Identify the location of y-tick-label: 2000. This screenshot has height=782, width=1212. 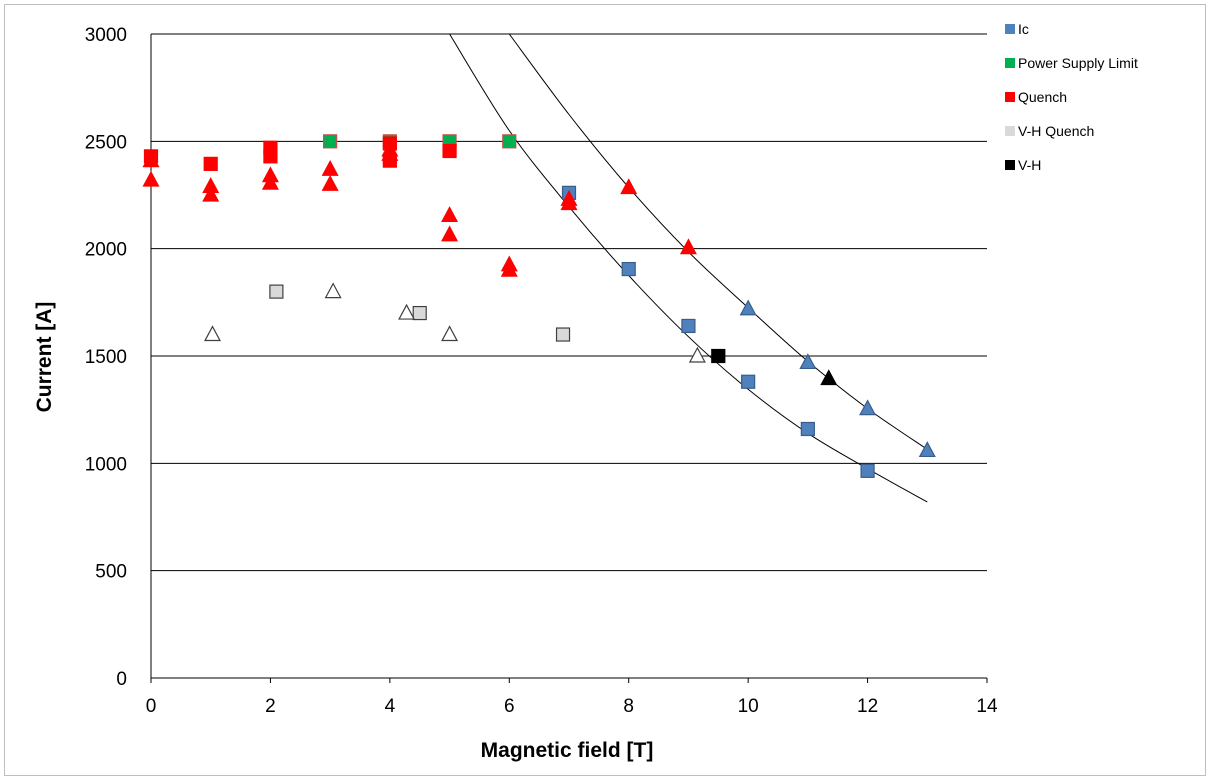
(106, 250).